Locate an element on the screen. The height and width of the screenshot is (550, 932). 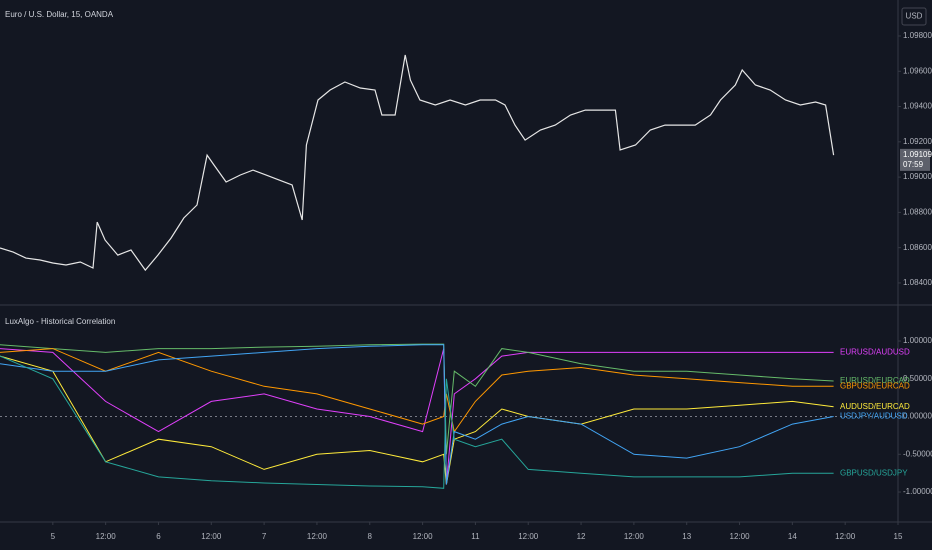
indicator-title: LuxAlgo - Historical Correlation is located at coordinates (60, 321).